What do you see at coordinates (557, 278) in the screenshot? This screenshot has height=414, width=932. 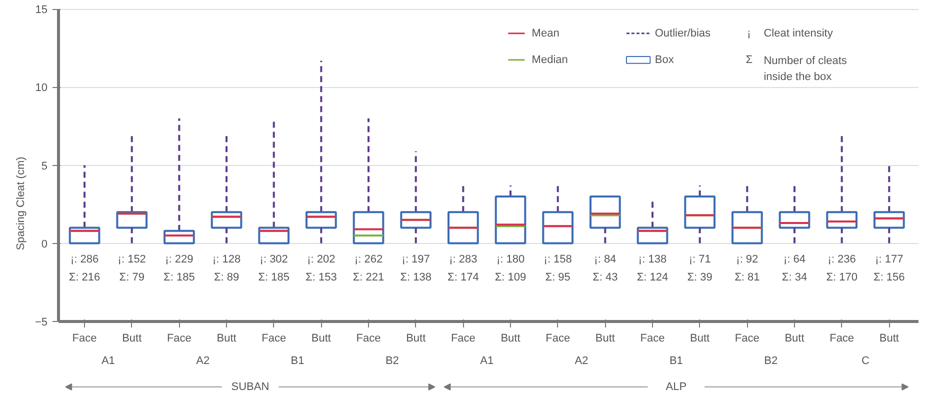 I see `annotation: Σ: 95` at bounding box center [557, 278].